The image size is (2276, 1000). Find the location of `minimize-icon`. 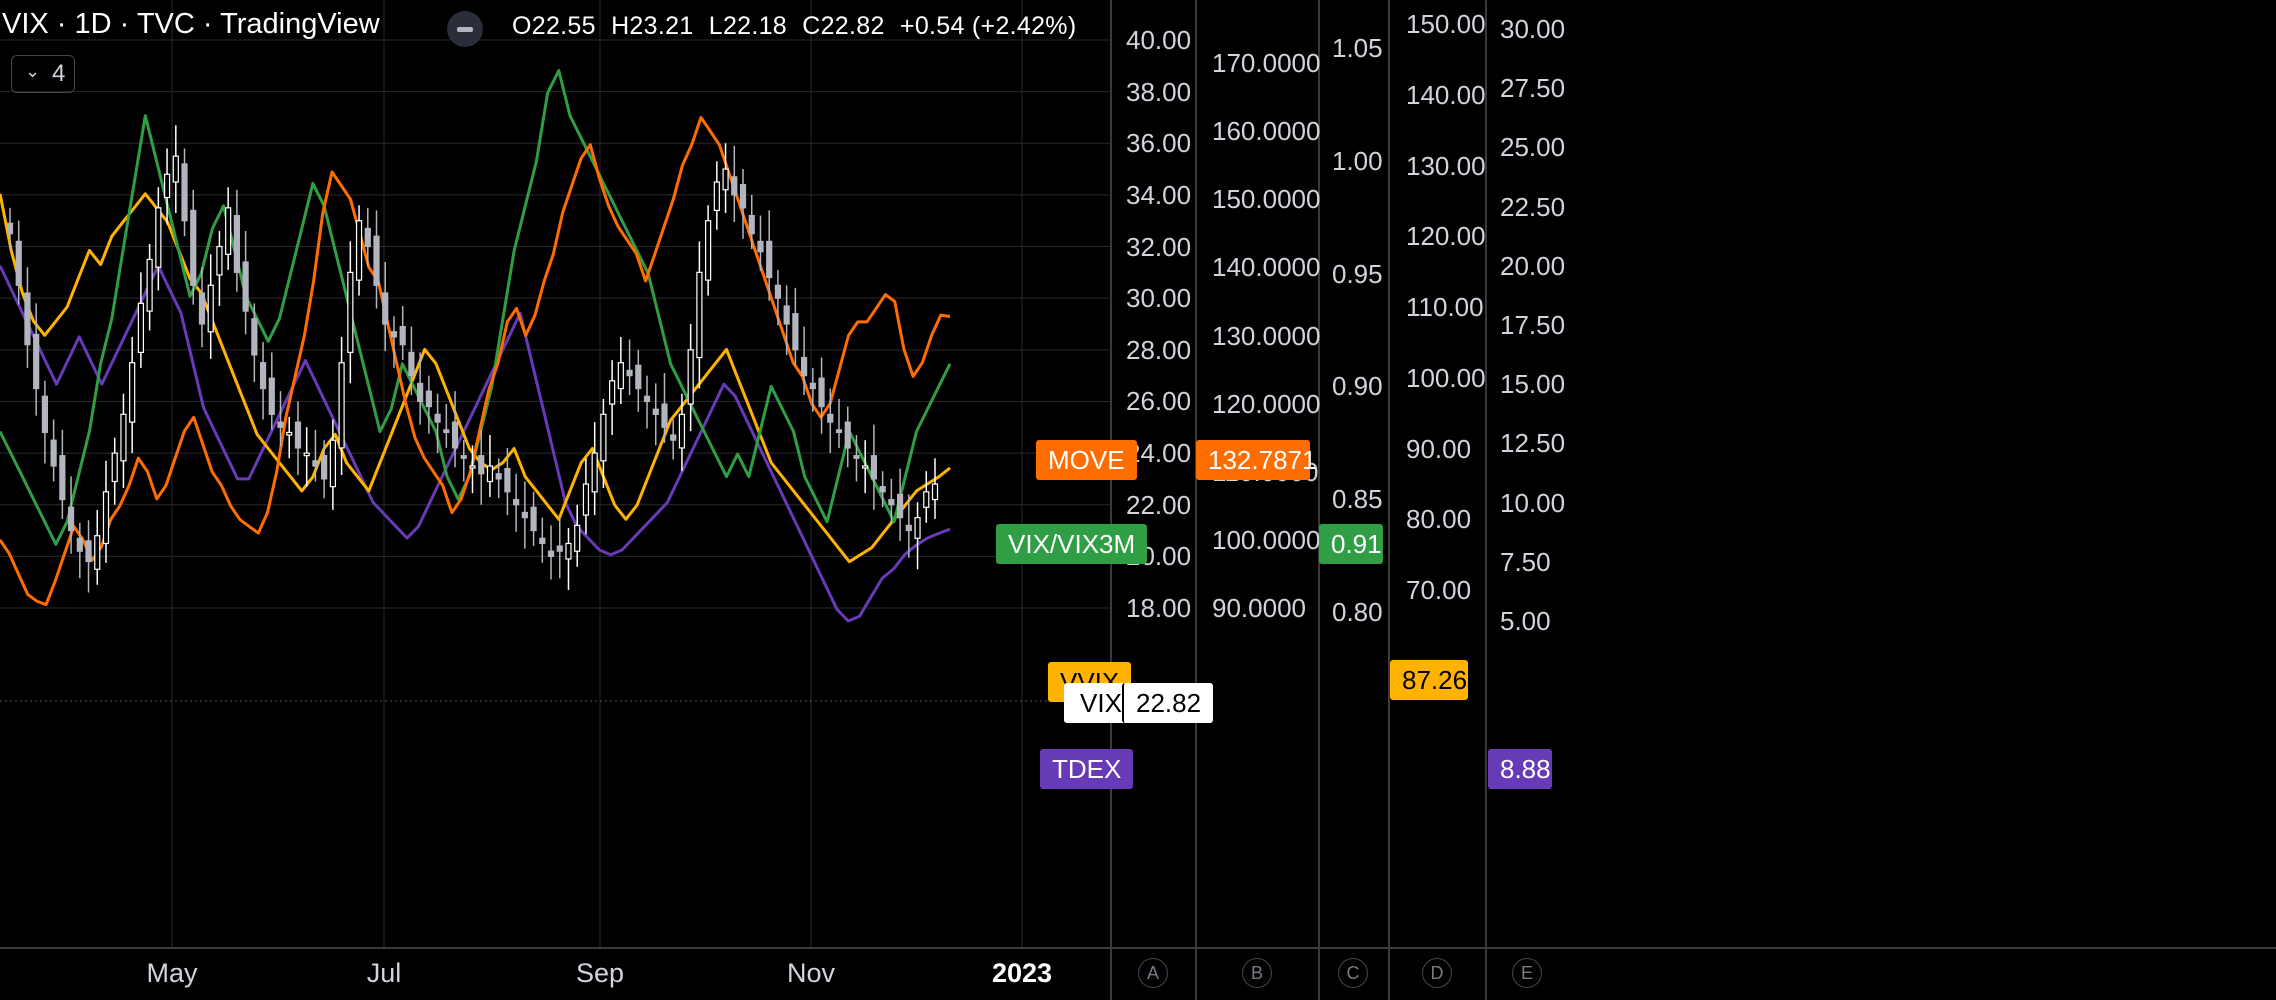

minimize-icon is located at coordinates (465, 29).